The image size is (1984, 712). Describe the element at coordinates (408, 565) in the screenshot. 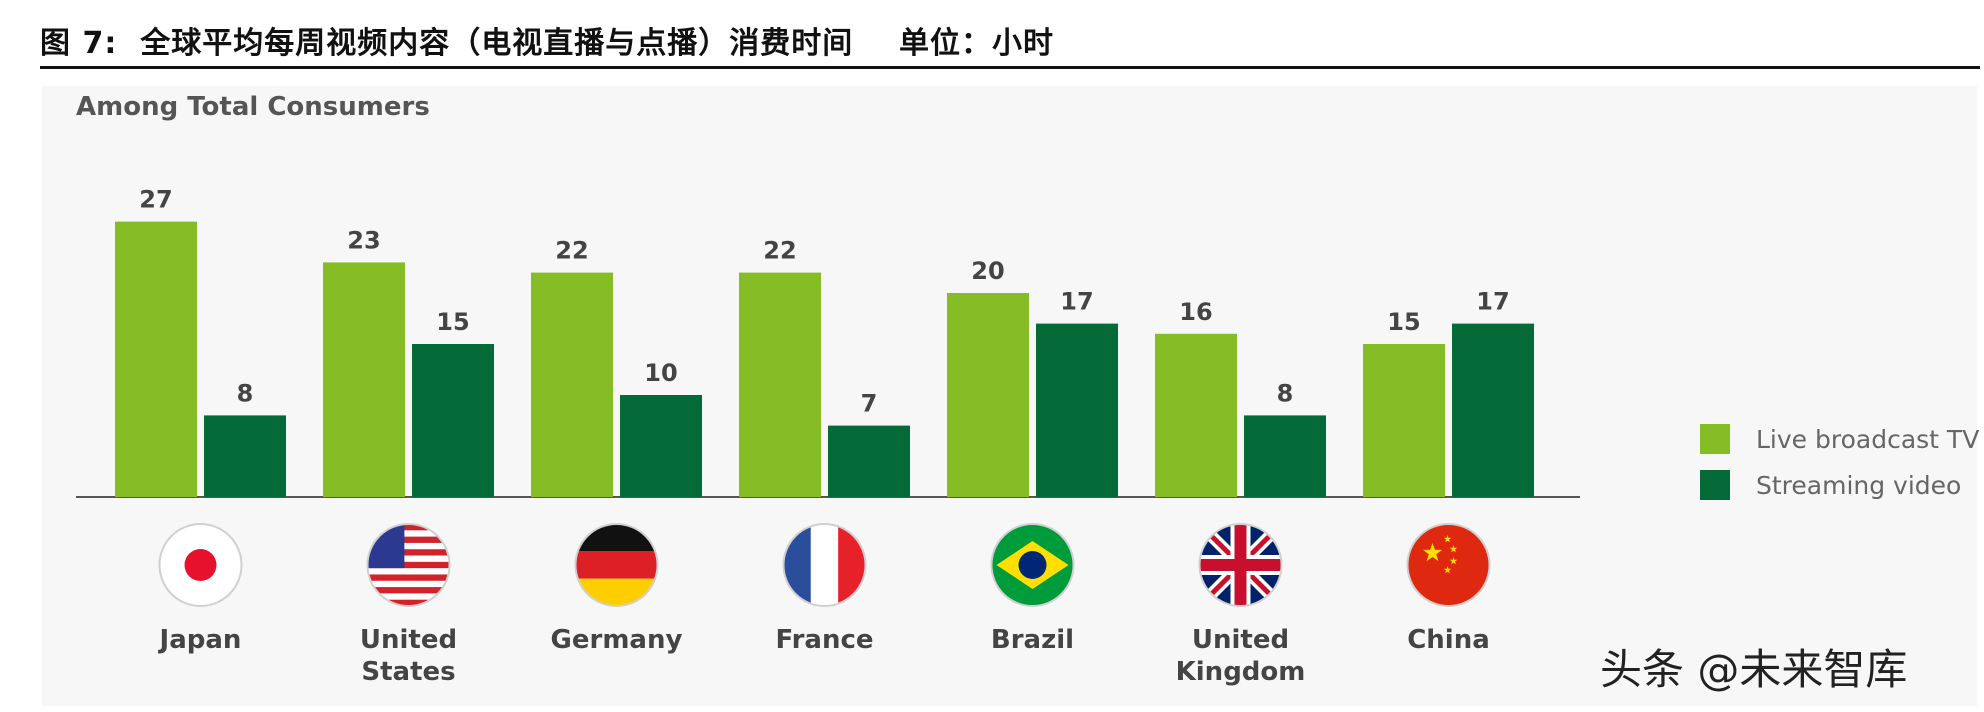

I see `usa-flag-icon` at that location.